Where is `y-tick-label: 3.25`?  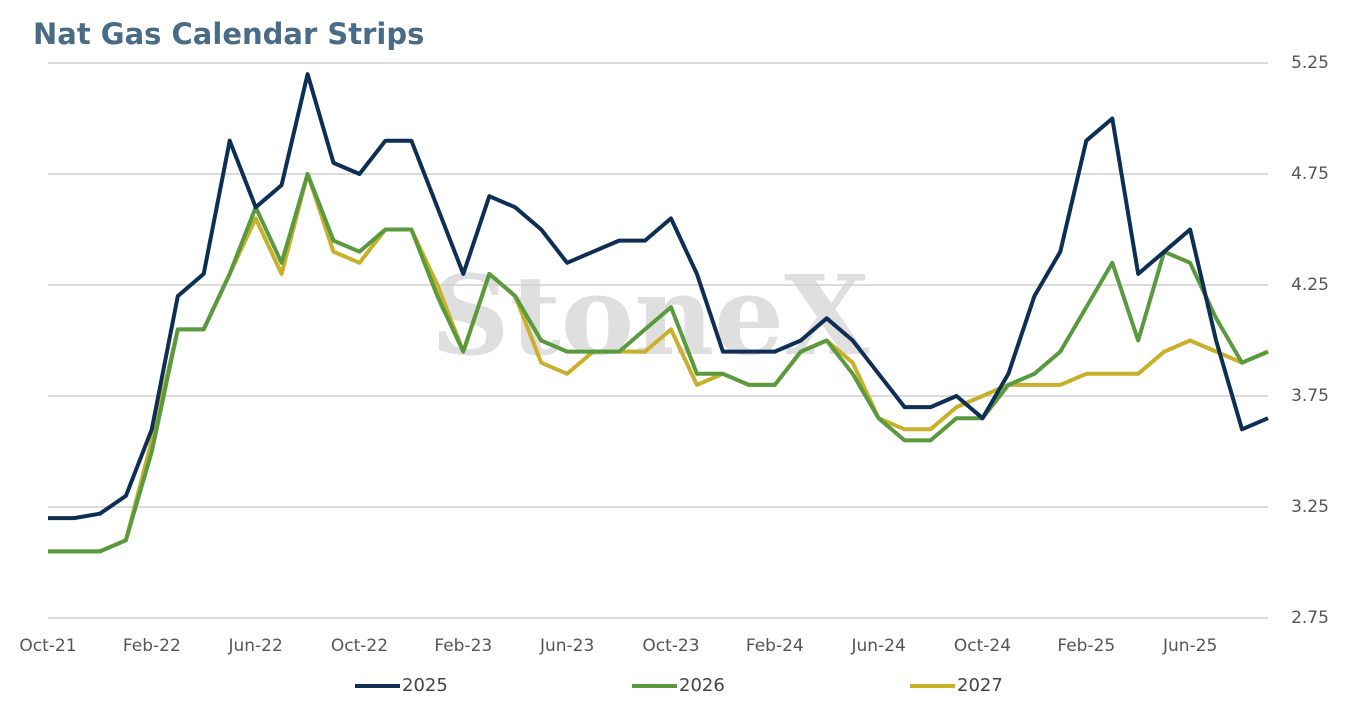
y-tick-label: 3.25 is located at coordinates (1310, 507).